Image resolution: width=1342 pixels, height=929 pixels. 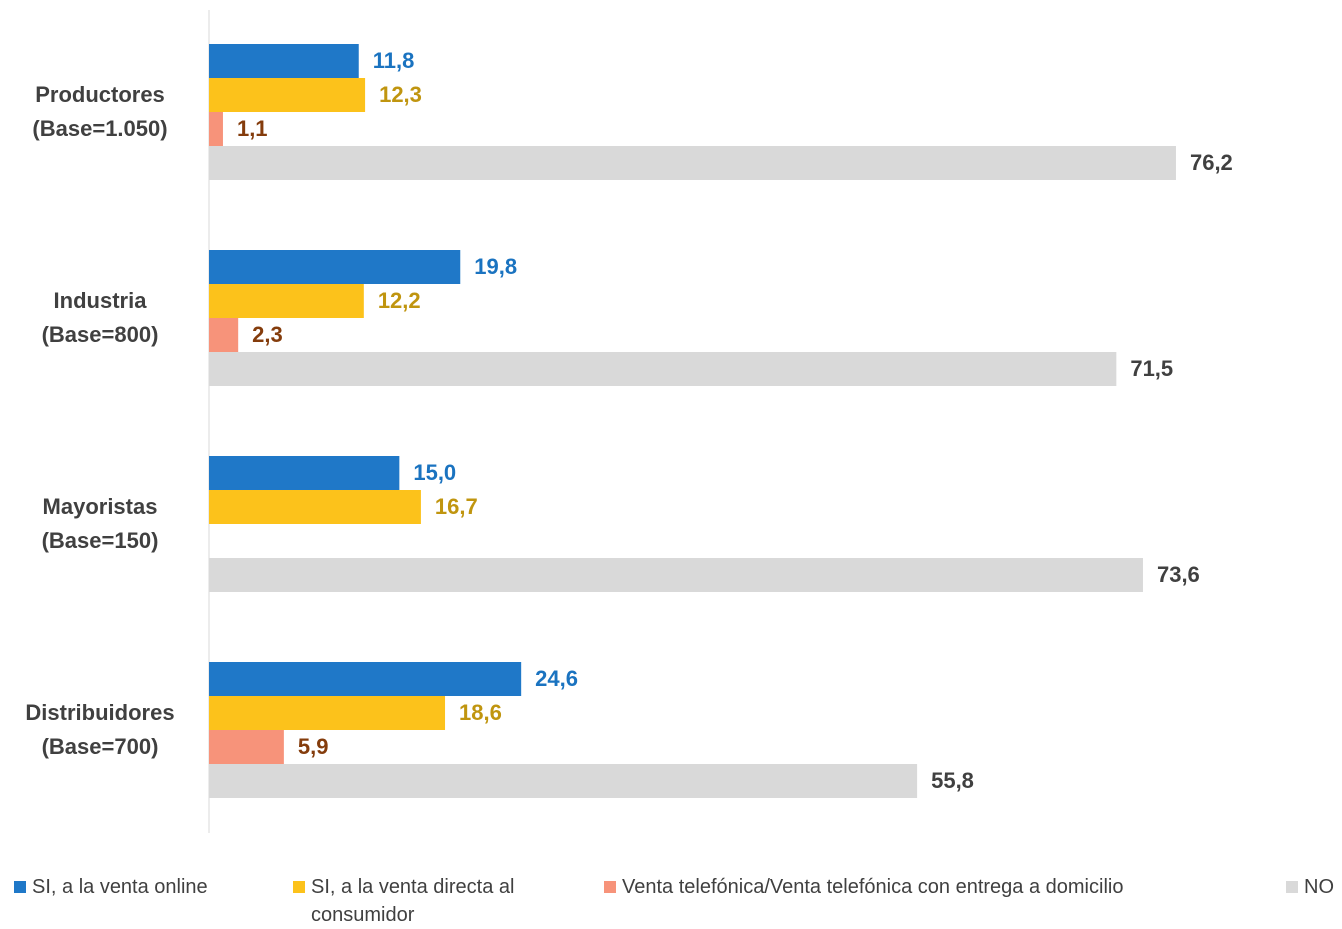 What do you see at coordinates (267, 334) in the screenshot?
I see `data-label: 2,3` at bounding box center [267, 334].